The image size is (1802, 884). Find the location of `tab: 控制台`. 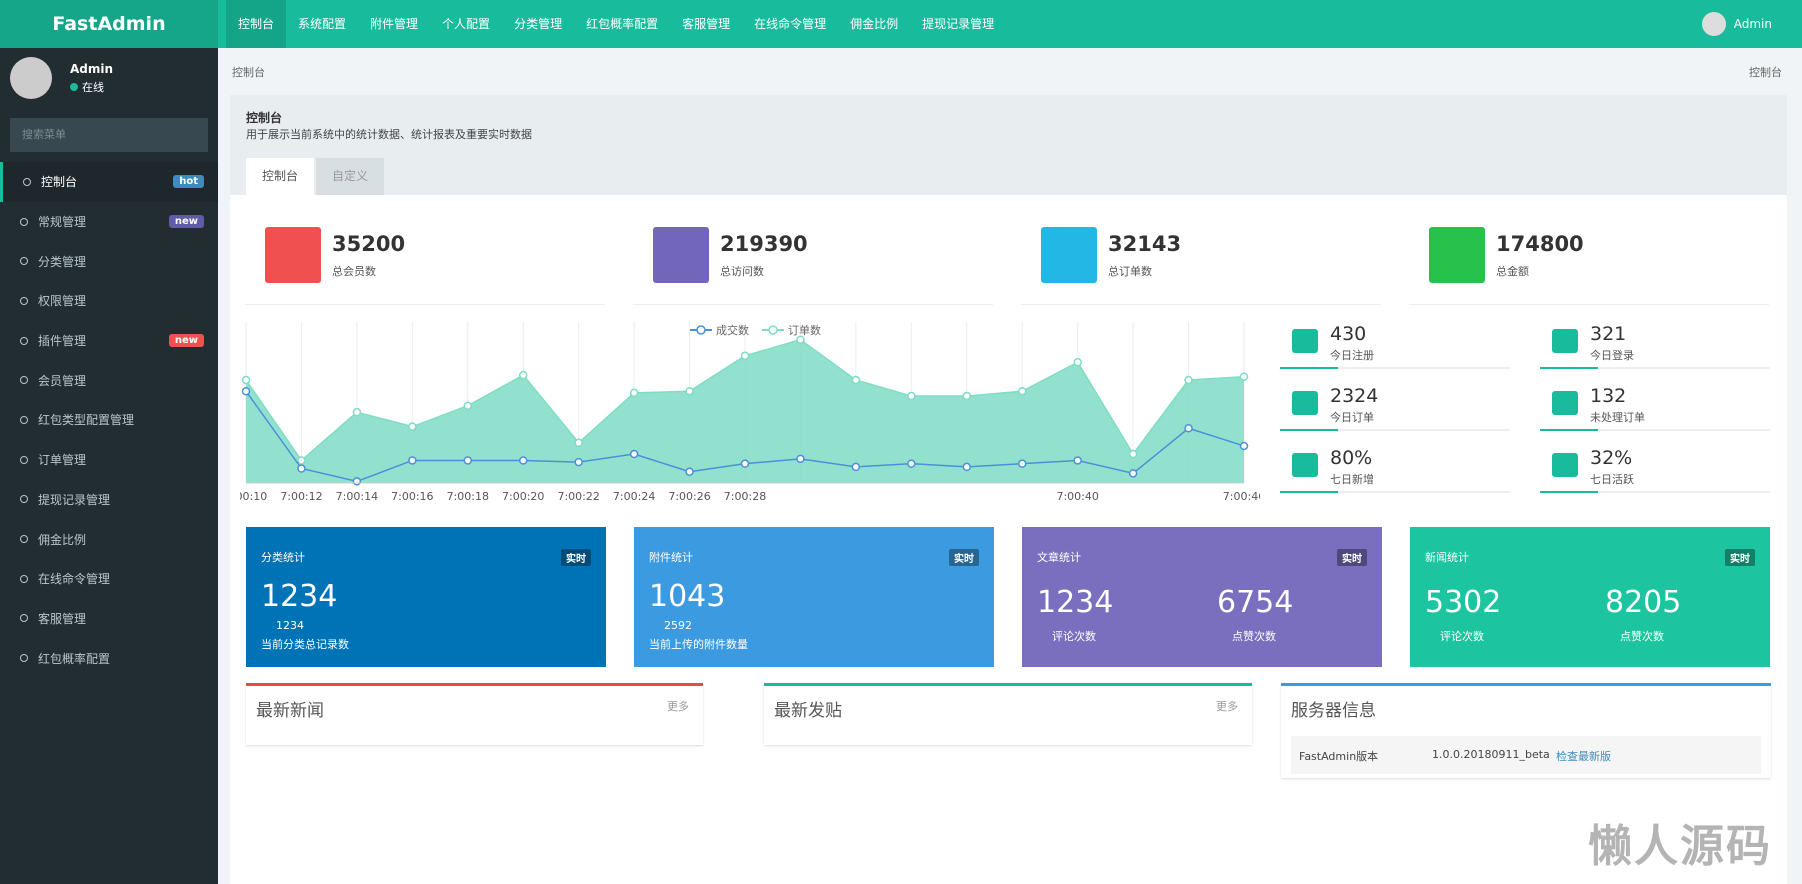

tab: 控制台 is located at coordinates (280, 176).